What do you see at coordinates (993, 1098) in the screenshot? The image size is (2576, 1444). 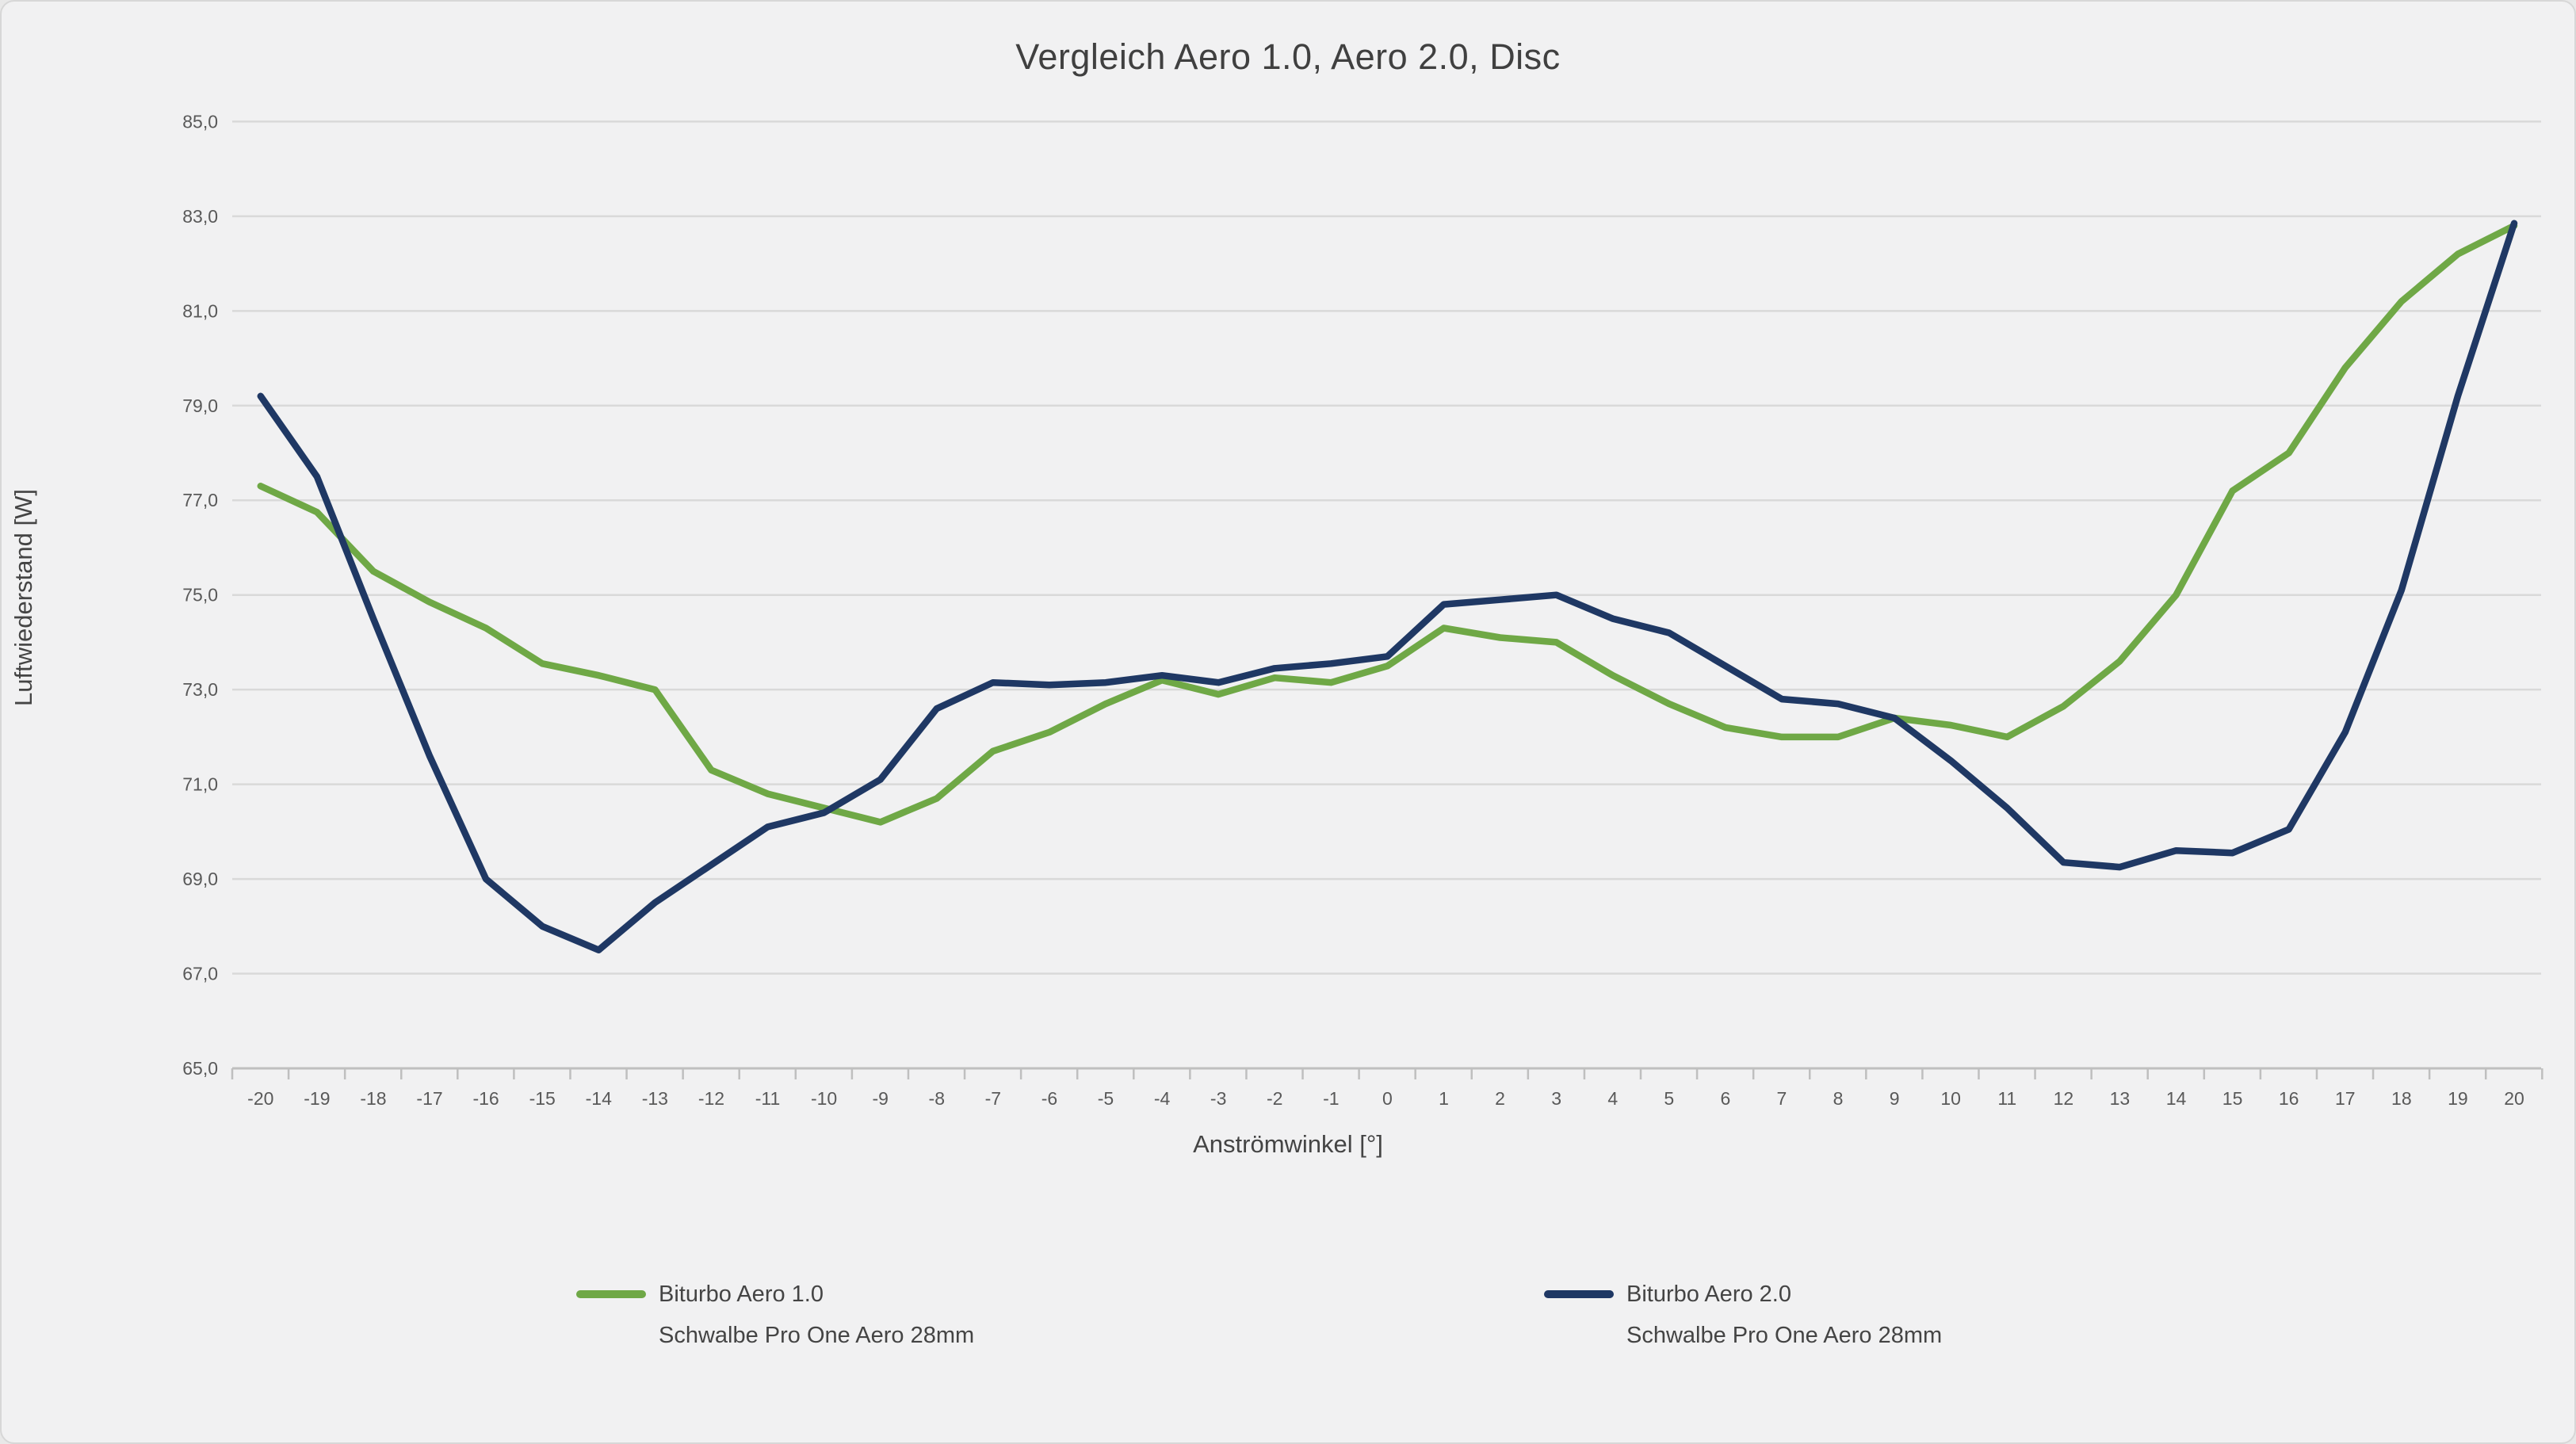 I see `x-tick-label: -7` at bounding box center [993, 1098].